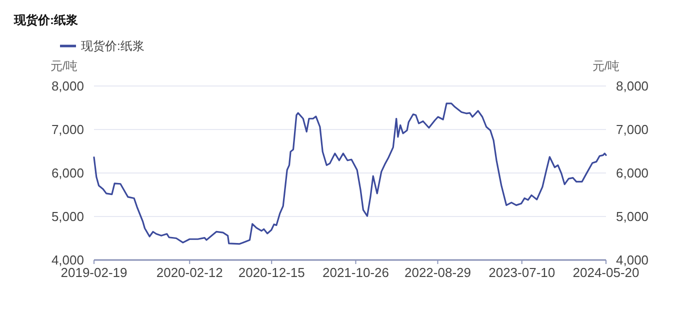 Image resolution: width=700 pixels, height=322 pixels. I want to click on x-tick-label: 2022-08-29, so click(437, 272).